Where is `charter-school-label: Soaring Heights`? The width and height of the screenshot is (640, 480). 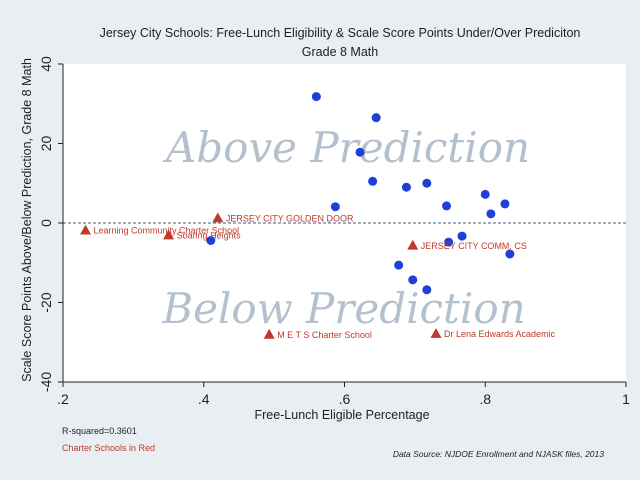 charter-school-label: Soaring Heights is located at coordinates (209, 235).